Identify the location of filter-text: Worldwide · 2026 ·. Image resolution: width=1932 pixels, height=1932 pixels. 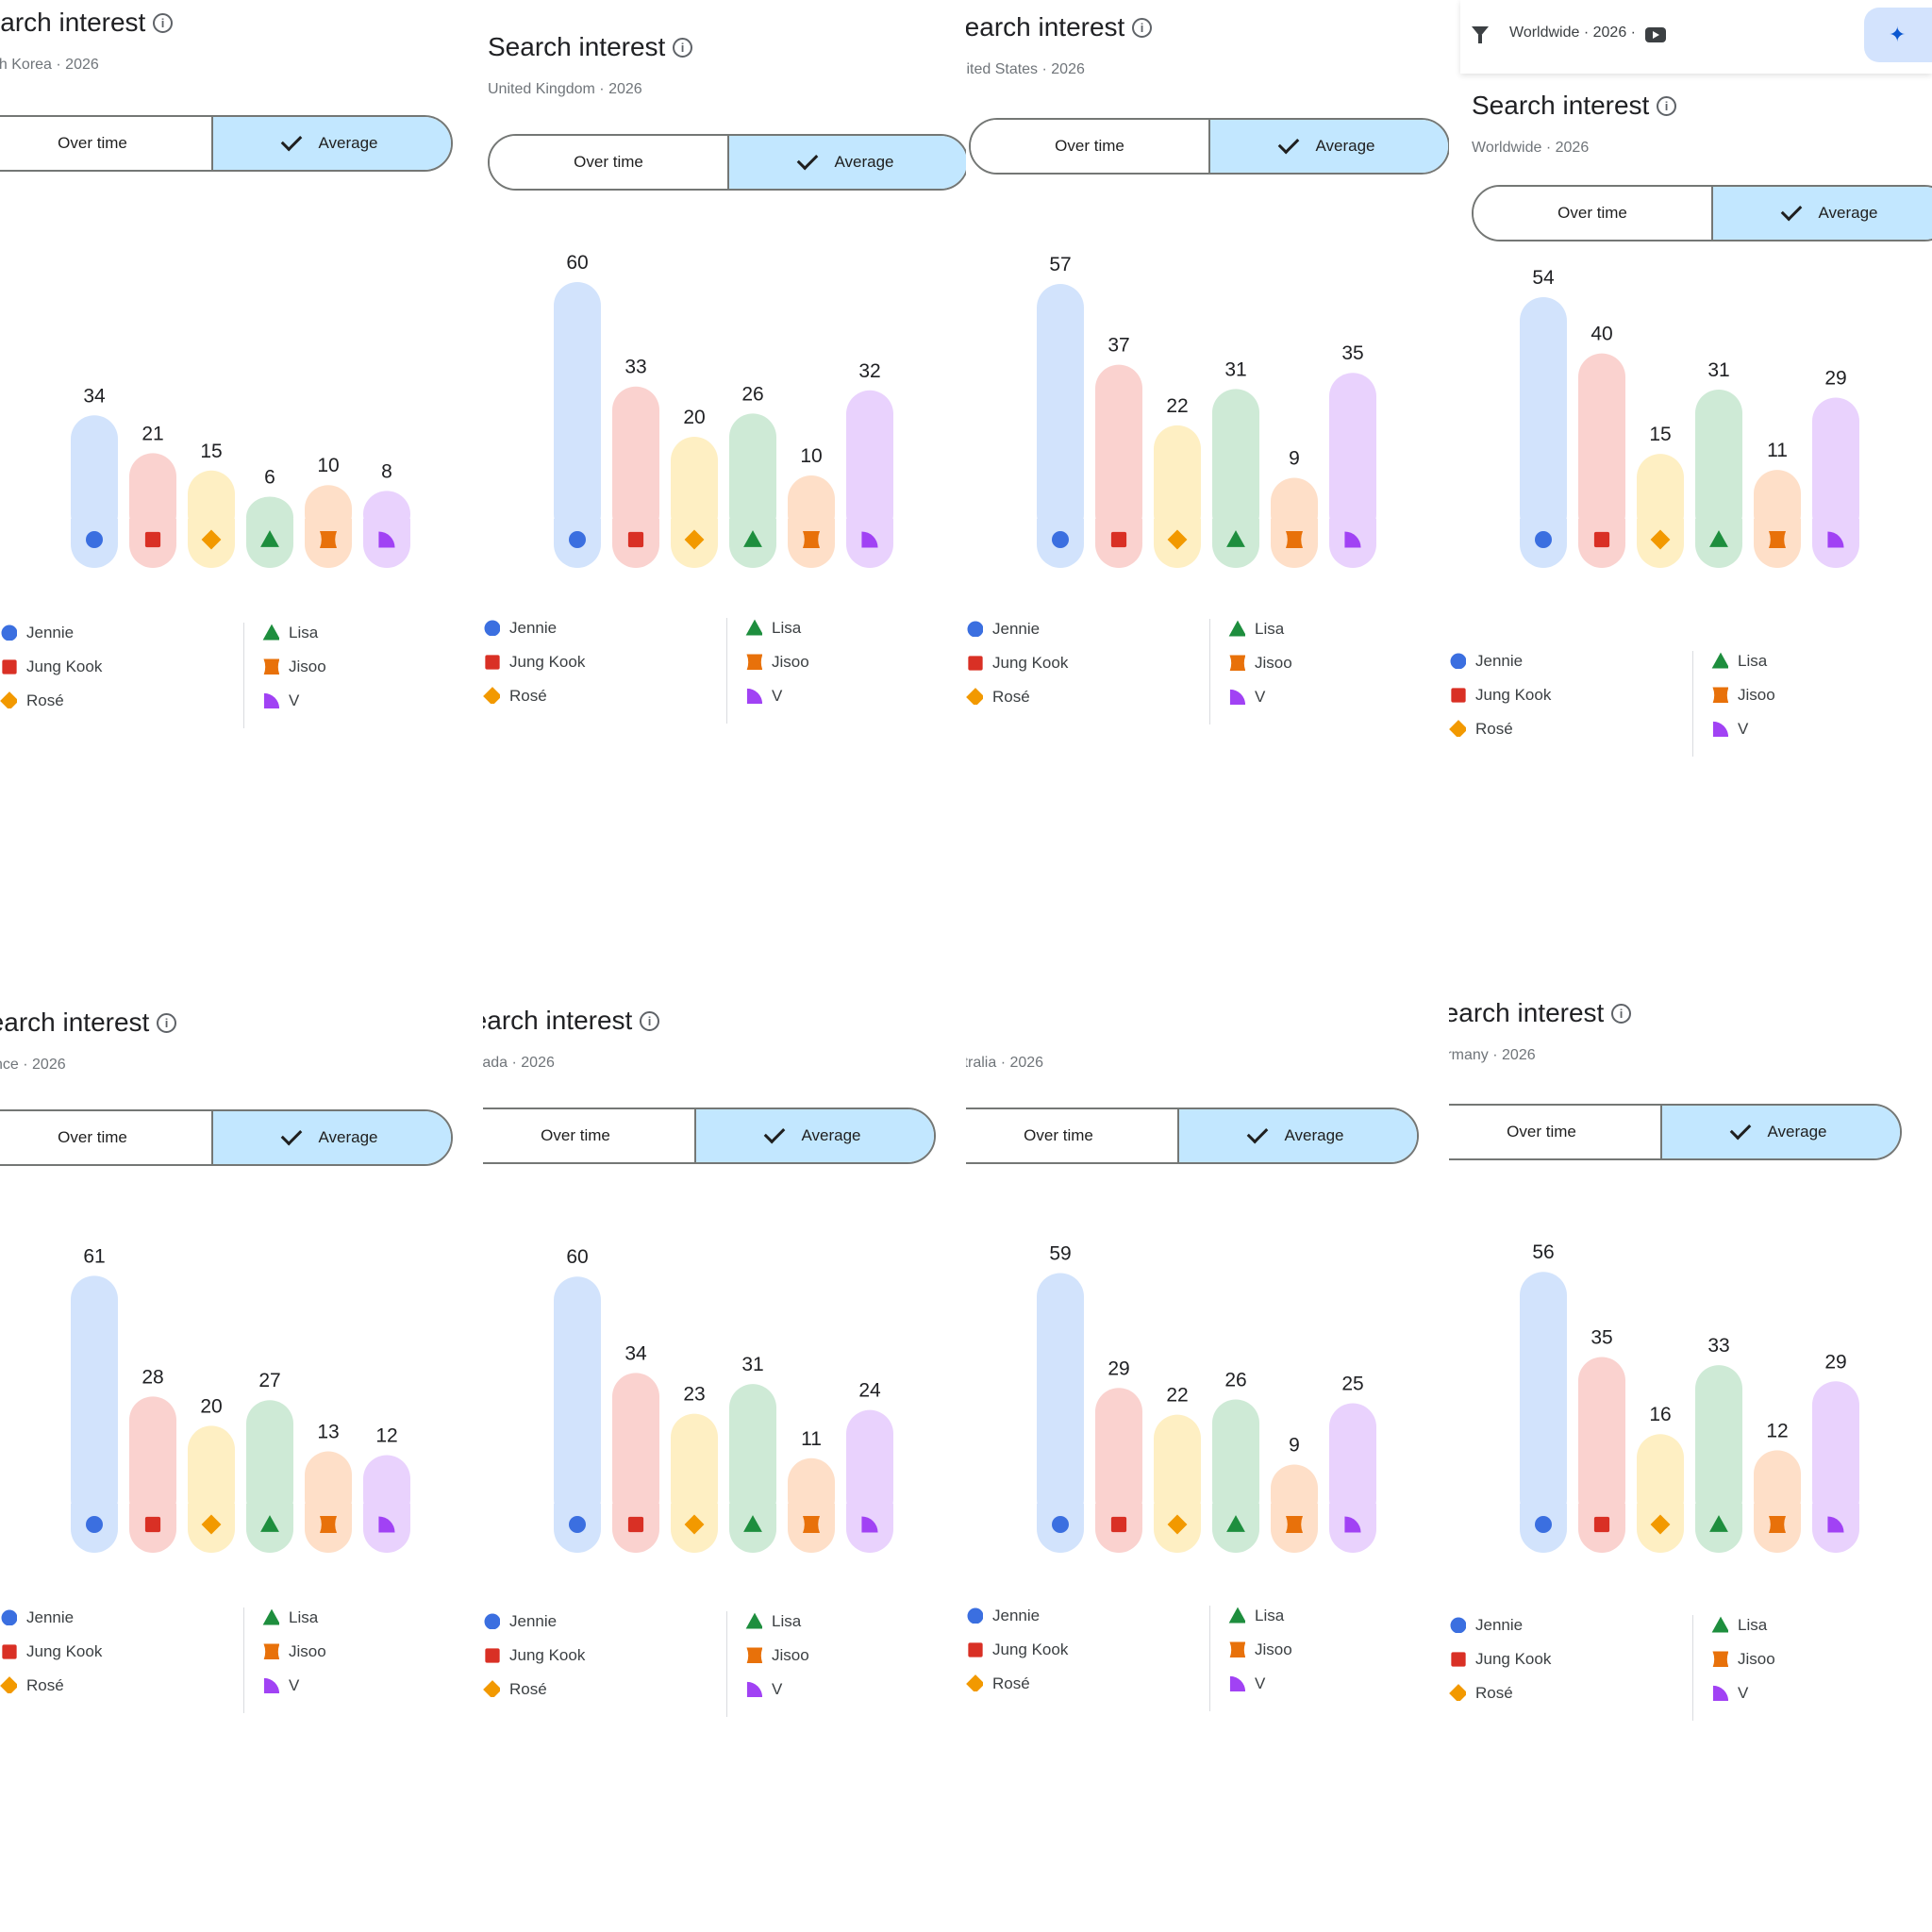
(1572, 33).